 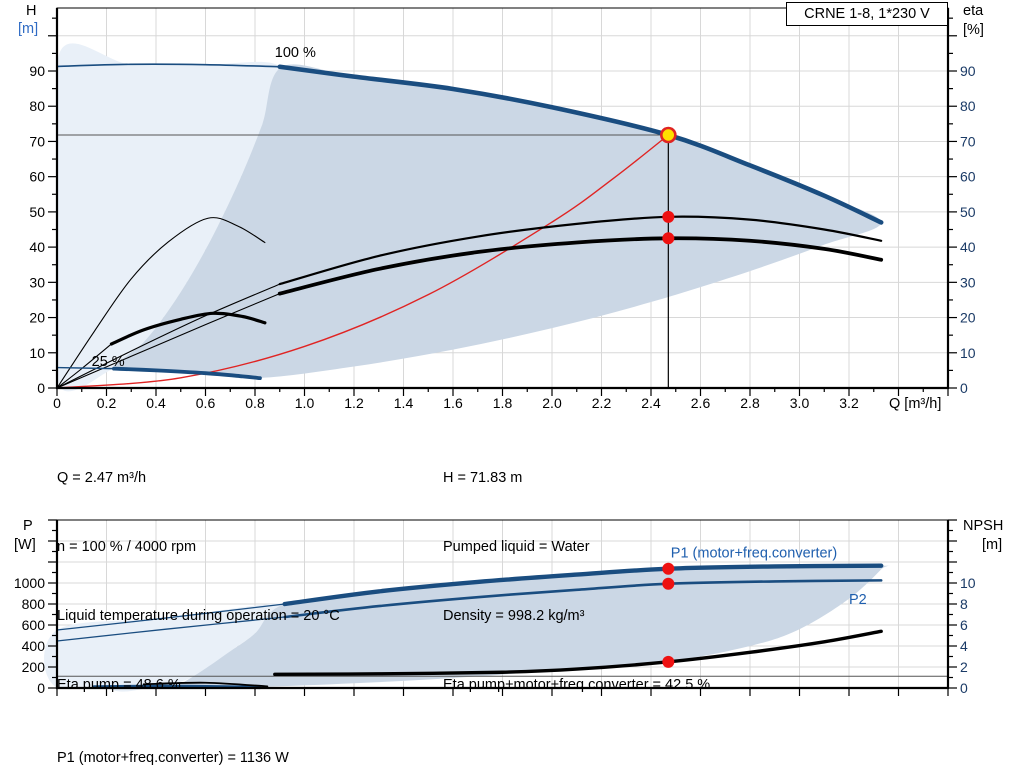 What do you see at coordinates (255, 403) in the screenshot?
I see `svg-text: 0.8` at bounding box center [255, 403].